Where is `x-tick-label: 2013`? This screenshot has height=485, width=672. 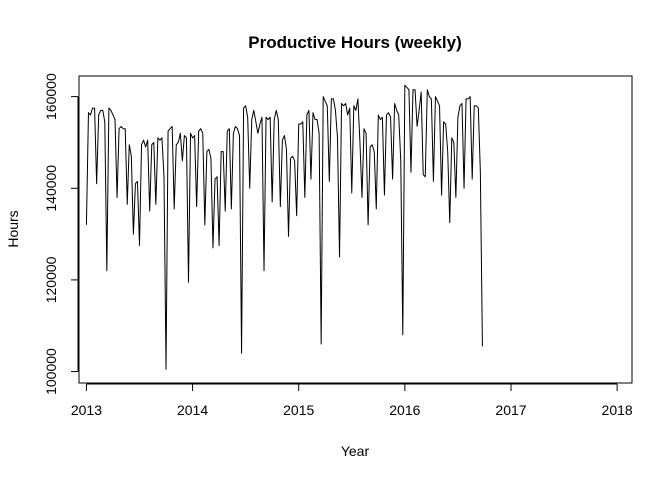 x-tick-label: 2013 is located at coordinates (86, 410).